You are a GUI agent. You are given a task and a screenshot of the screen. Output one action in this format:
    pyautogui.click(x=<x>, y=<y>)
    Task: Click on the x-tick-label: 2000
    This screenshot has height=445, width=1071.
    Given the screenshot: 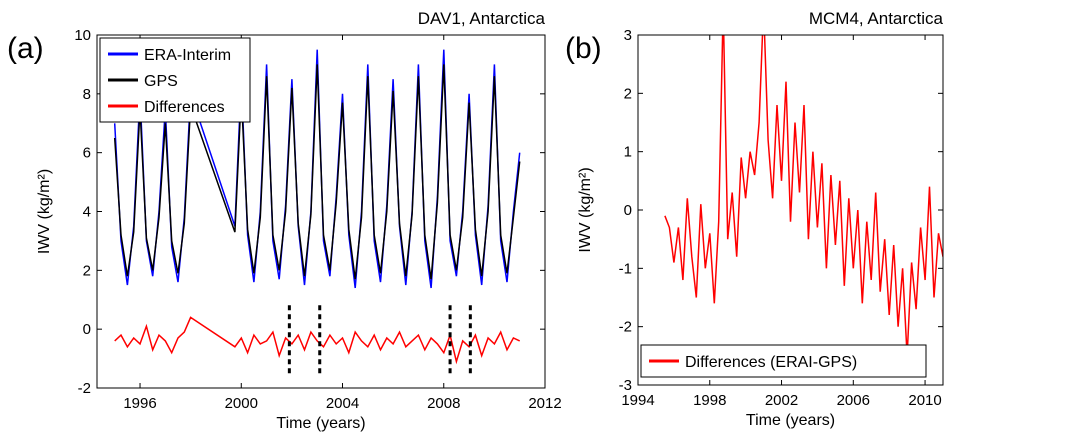 What is the action you would take?
    pyautogui.click(x=241, y=403)
    